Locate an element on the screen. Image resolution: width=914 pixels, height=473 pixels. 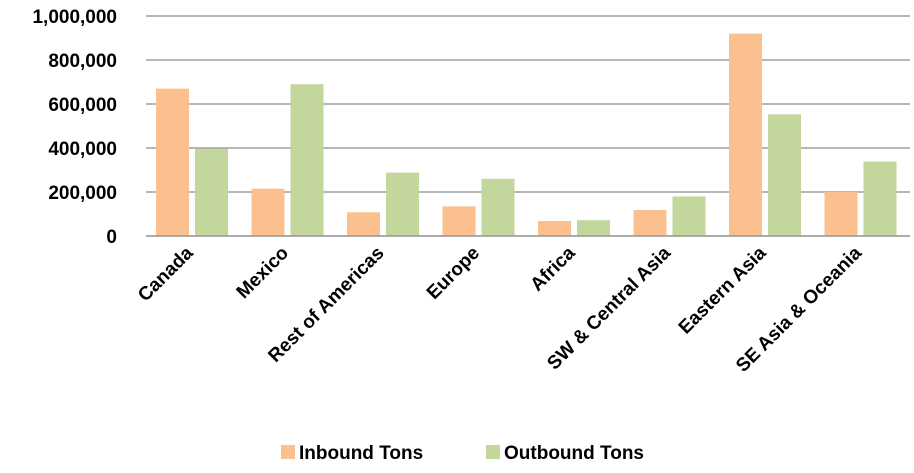
y-tick-label: 800,000 is located at coordinates (82, 61).